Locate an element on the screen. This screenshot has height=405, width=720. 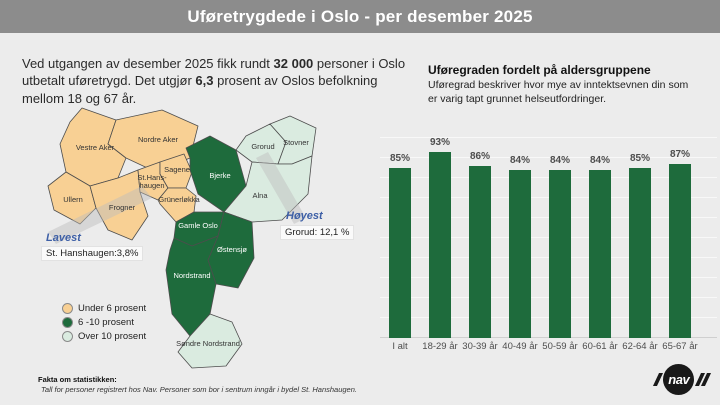
nav-logo-circle: nav is located at coordinates (679, 379).